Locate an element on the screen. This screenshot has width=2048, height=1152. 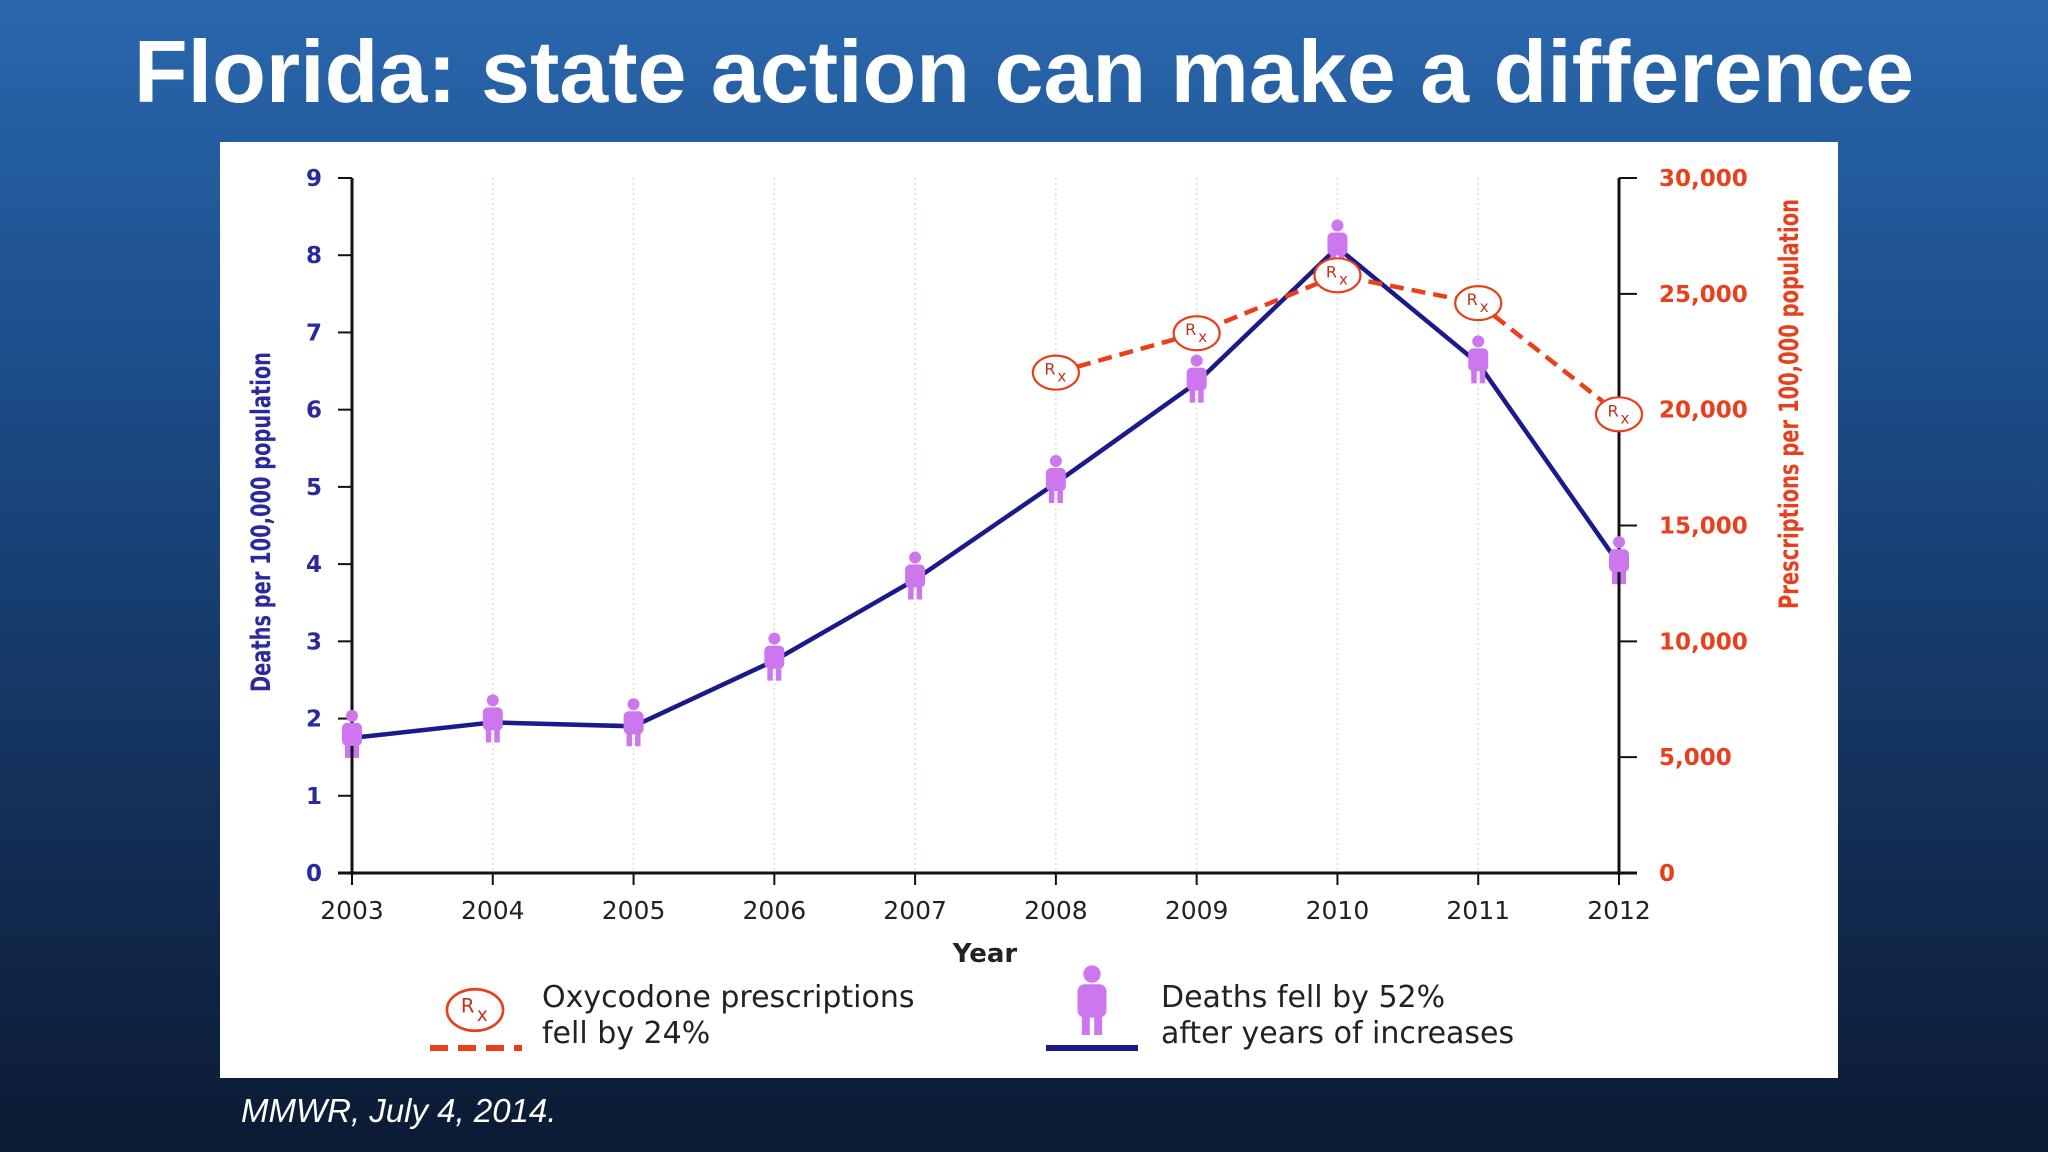
citation: MMWR, July 4, 2014. is located at coordinates (399, 1110).